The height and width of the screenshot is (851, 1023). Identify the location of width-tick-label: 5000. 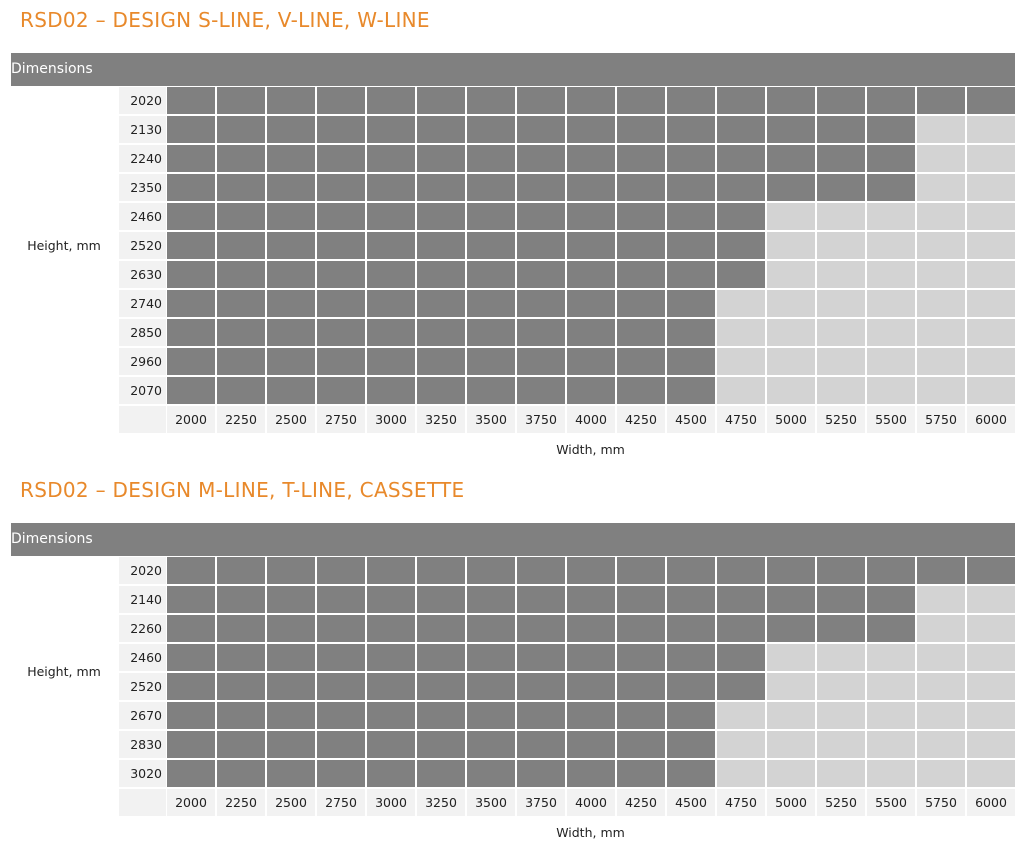
(791, 419).